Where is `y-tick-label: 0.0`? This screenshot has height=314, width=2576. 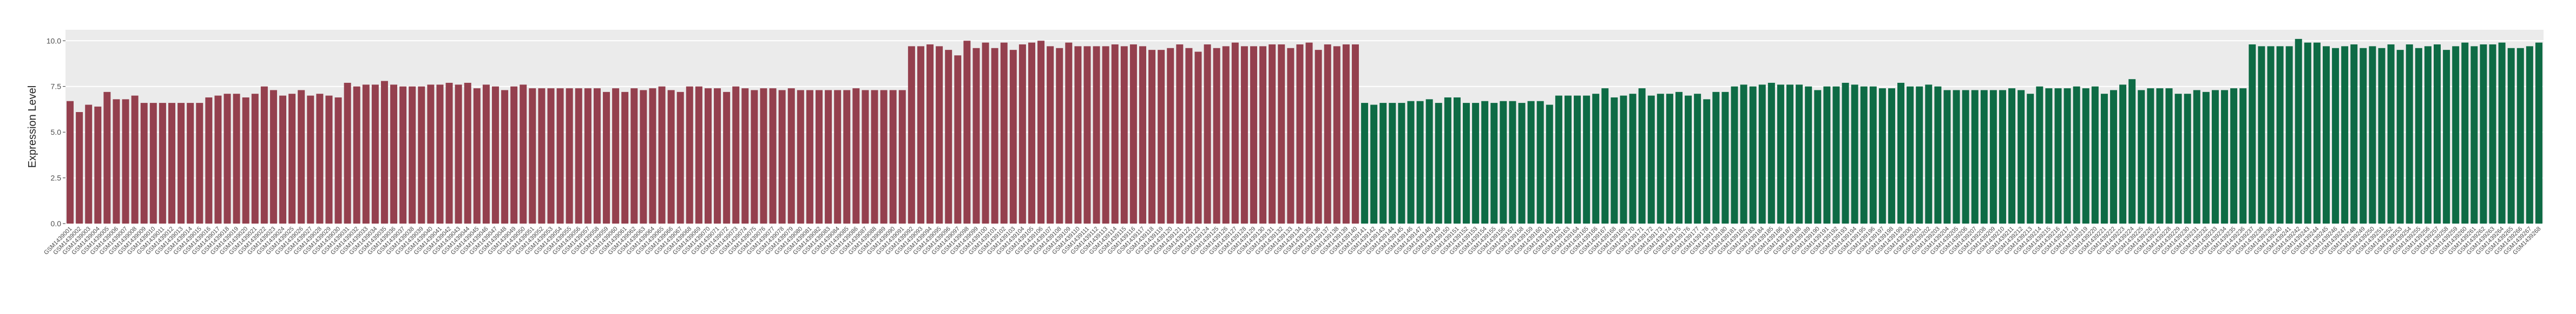
y-tick-label: 0.0 is located at coordinates (56, 223).